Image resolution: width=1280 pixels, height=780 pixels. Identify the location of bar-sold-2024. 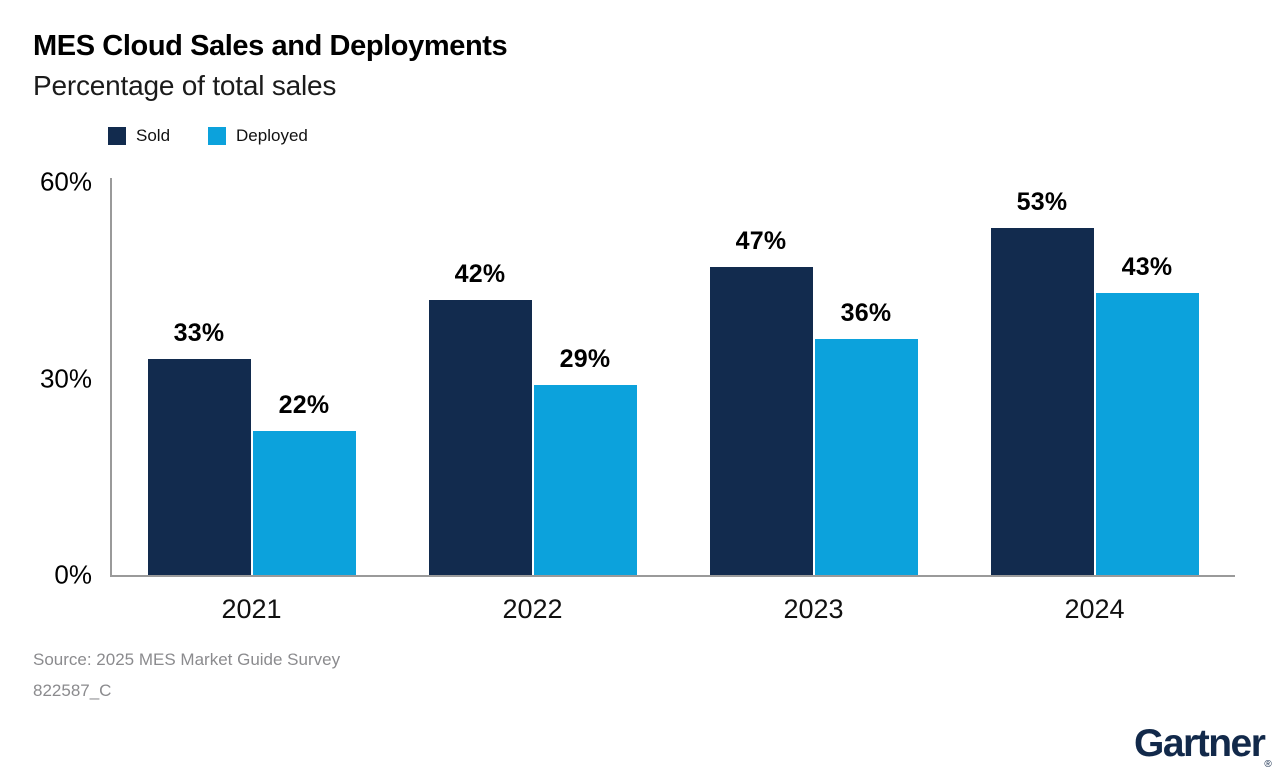
(1042, 401).